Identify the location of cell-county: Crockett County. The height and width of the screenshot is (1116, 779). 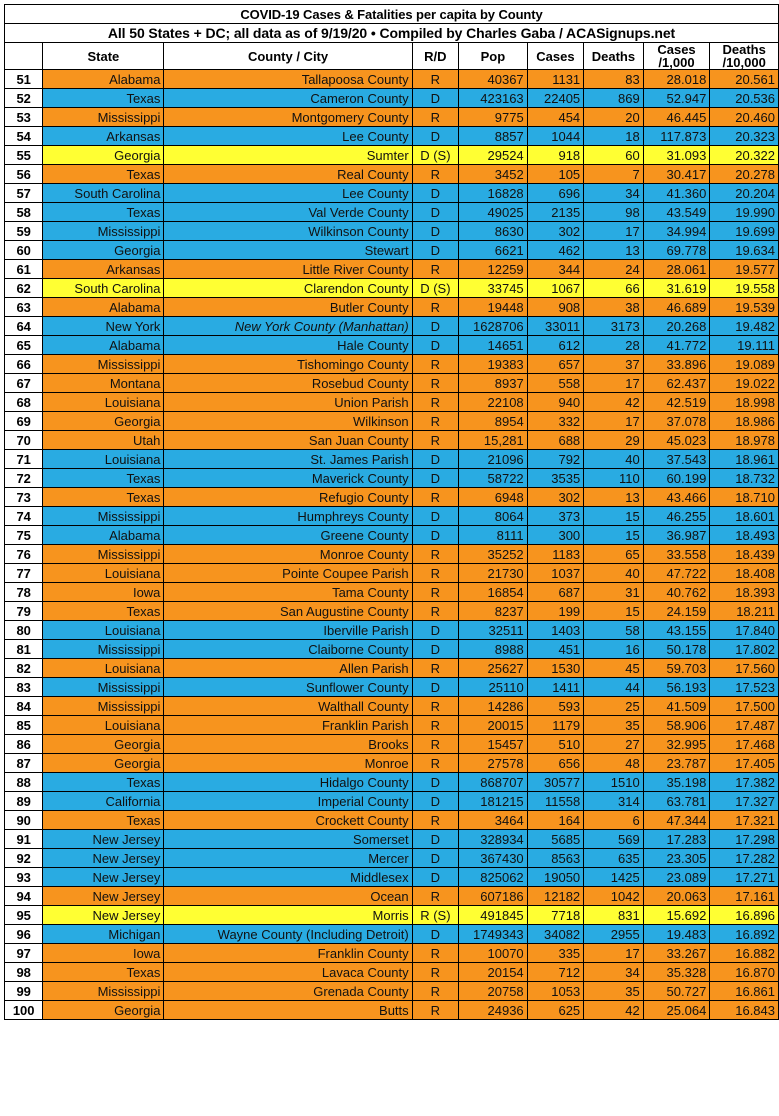
(288, 820).